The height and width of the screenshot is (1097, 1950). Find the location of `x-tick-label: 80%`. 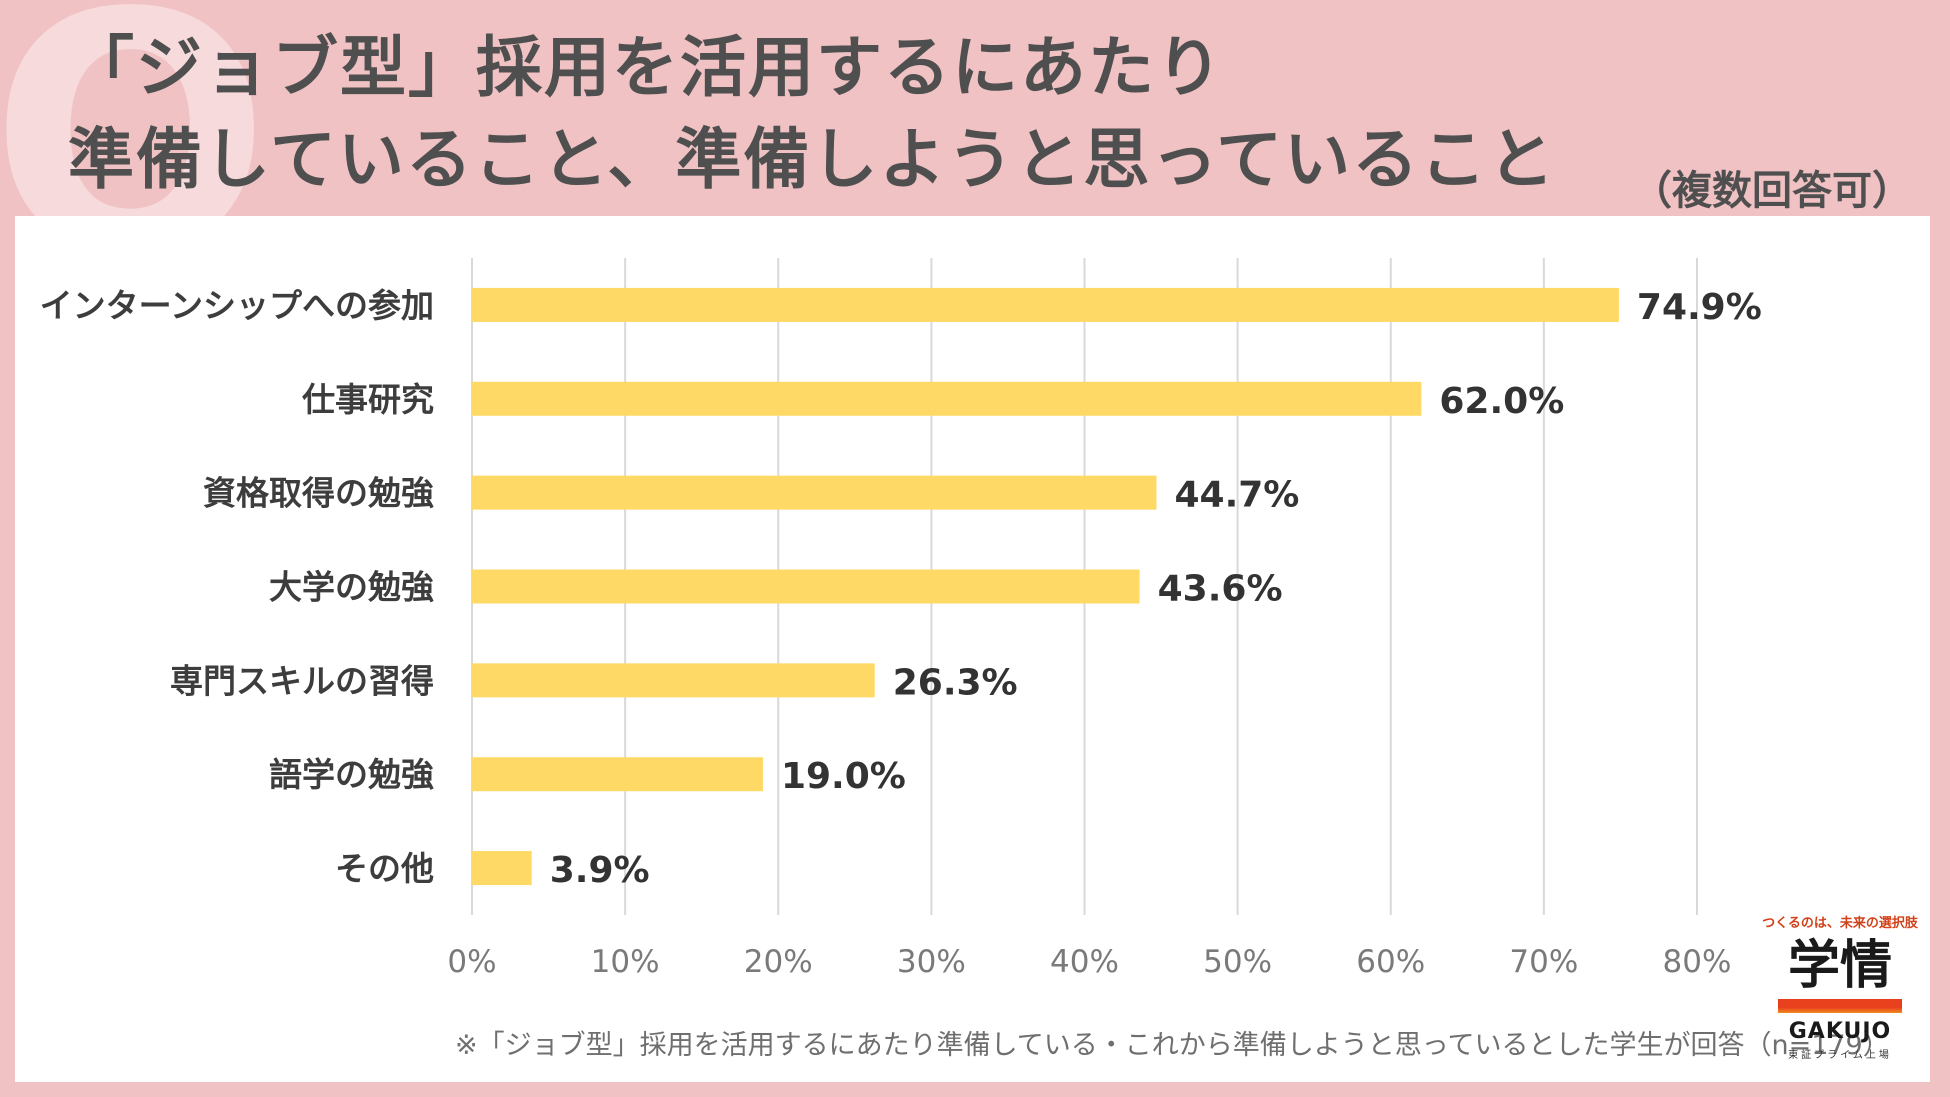

x-tick-label: 80% is located at coordinates (1697, 962).